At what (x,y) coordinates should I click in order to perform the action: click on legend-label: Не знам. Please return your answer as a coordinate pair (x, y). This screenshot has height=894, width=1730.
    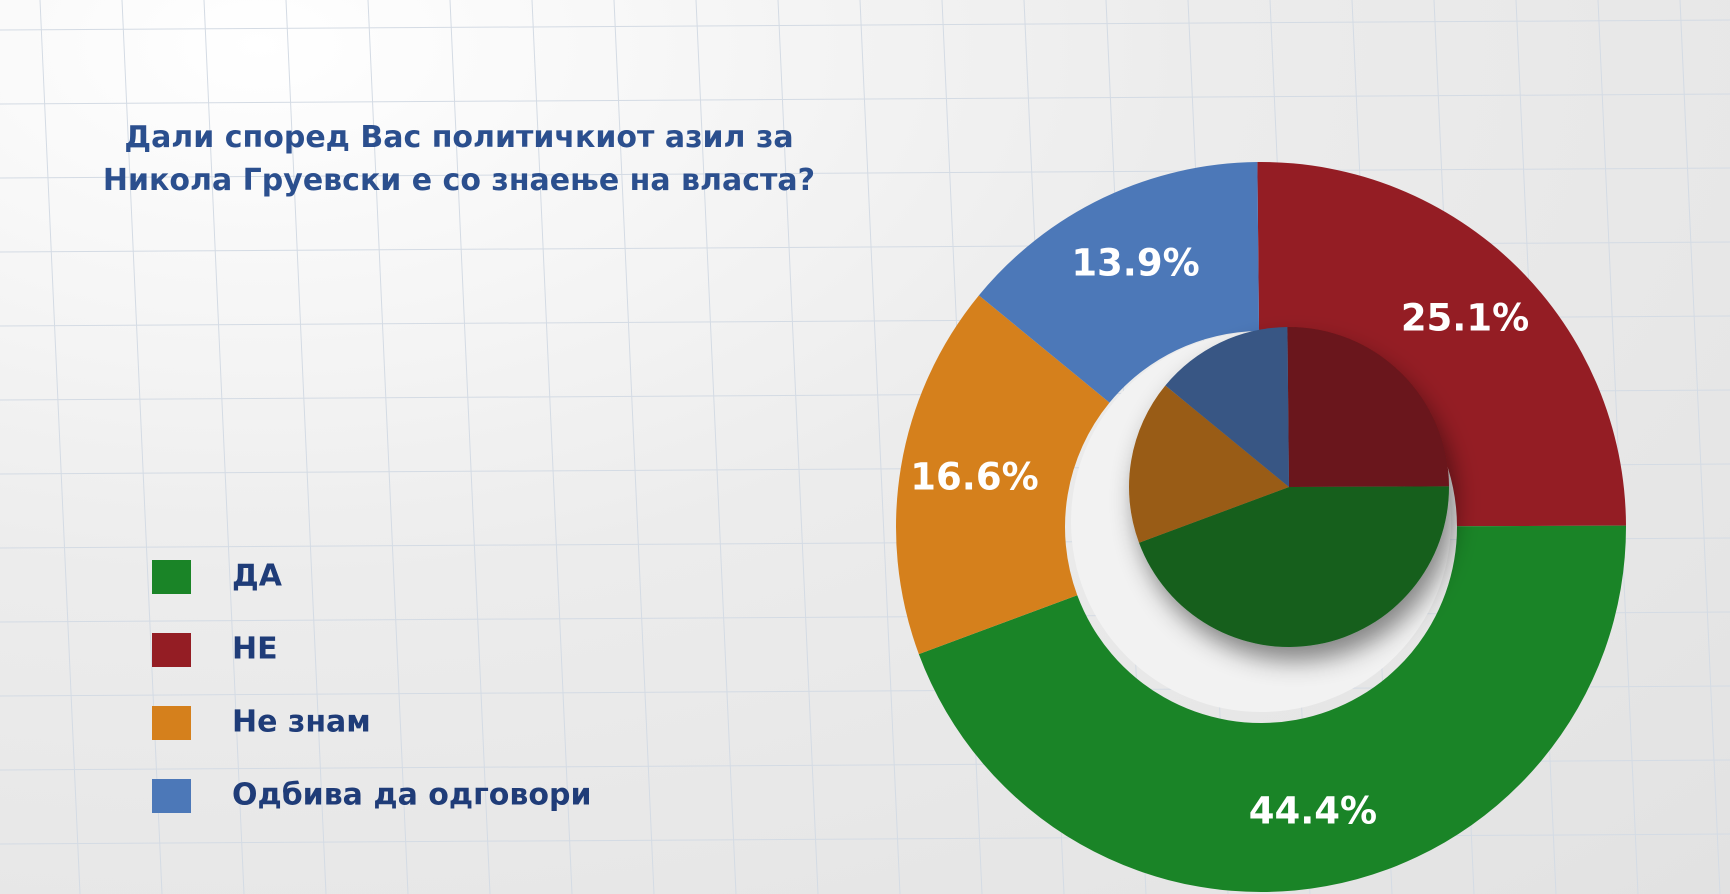
    Looking at the image, I should click on (301, 722).